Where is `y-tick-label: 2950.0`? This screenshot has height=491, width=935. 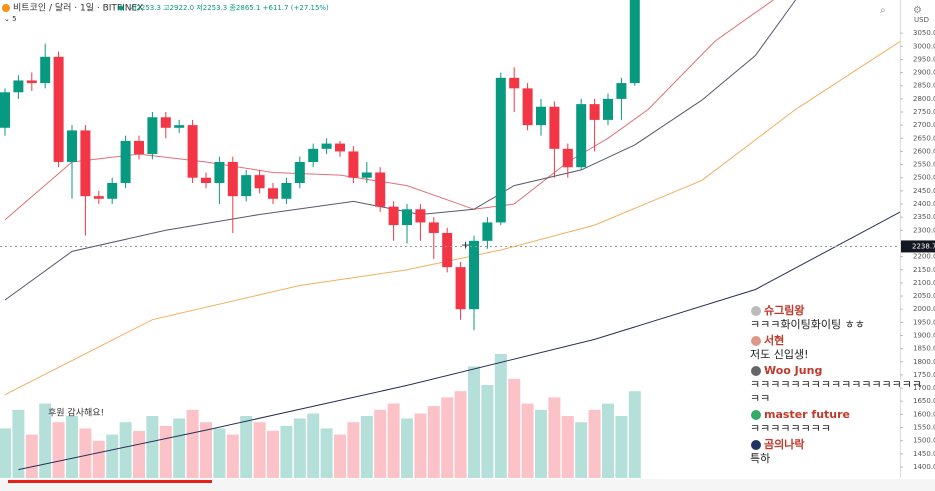
y-tick-label: 2950.0 is located at coordinates (924, 59).